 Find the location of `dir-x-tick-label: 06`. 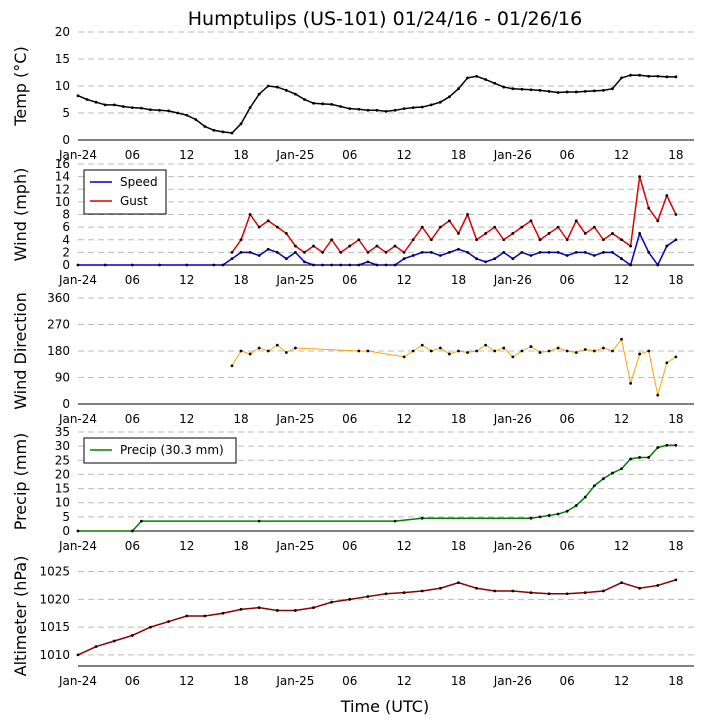

dir-x-tick-label: 06 is located at coordinates (132, 419).